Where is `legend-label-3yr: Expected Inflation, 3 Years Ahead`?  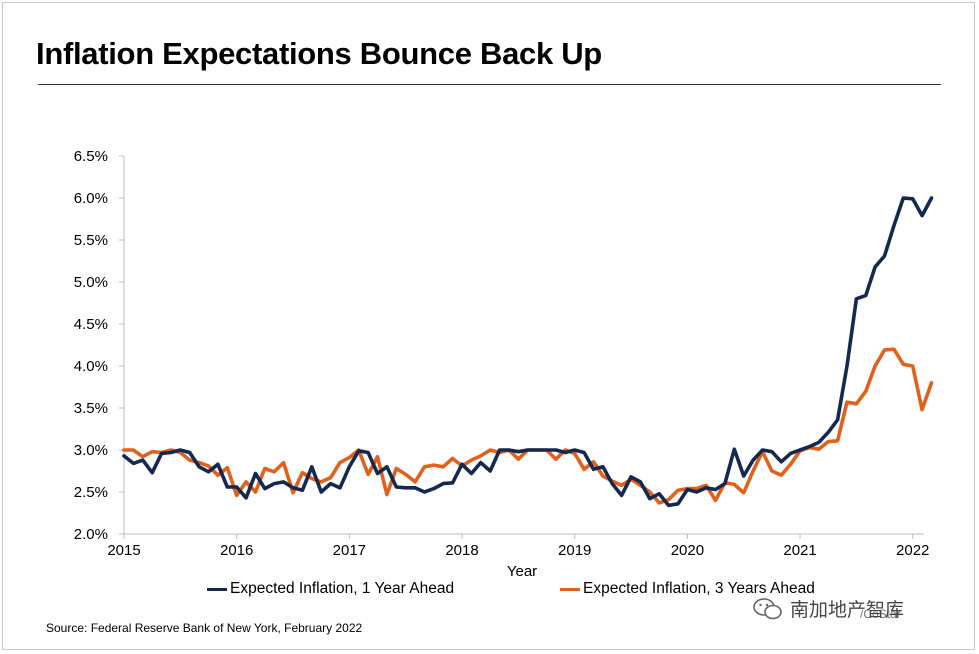 legend-label-3yr: Expected Inflation, 3 Years Ahead is located at coordinates (699, 588).